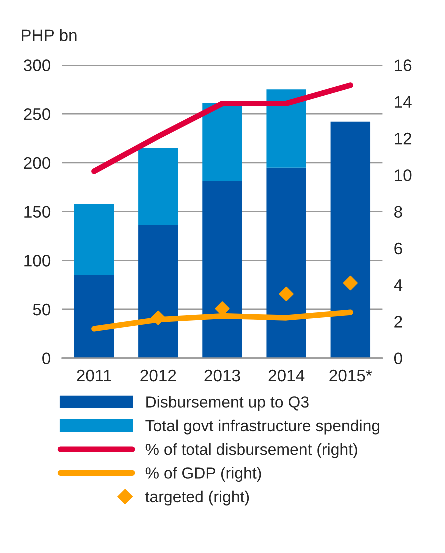  Describe the element at coordinates (158, 376) in the screenshot. I see `x-tick-label: 2012` at that location.